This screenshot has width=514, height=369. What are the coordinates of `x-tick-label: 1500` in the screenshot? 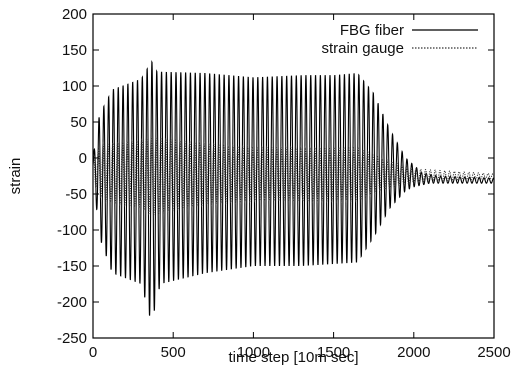 It's located at (333, 352).